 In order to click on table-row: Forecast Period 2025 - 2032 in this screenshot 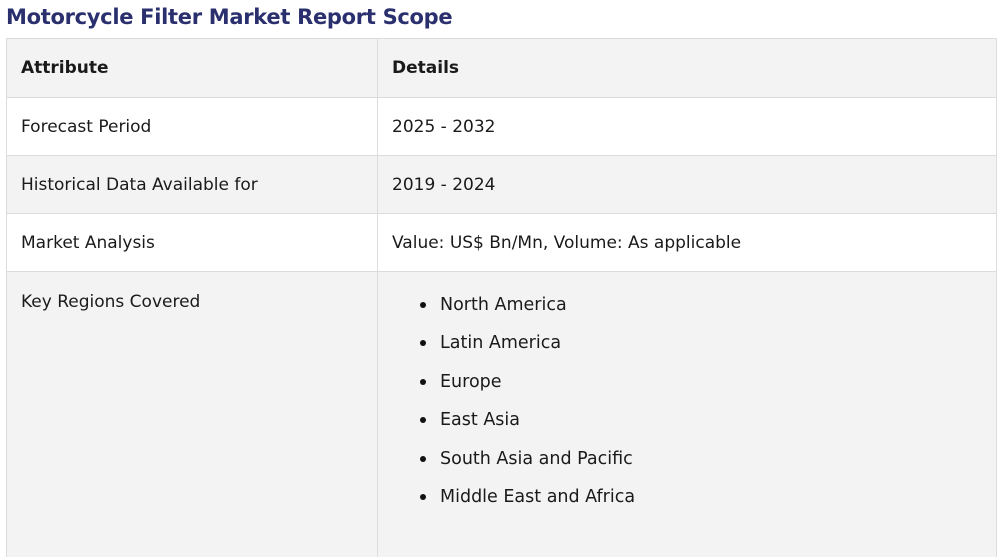, I will do `click(501, 126)`.